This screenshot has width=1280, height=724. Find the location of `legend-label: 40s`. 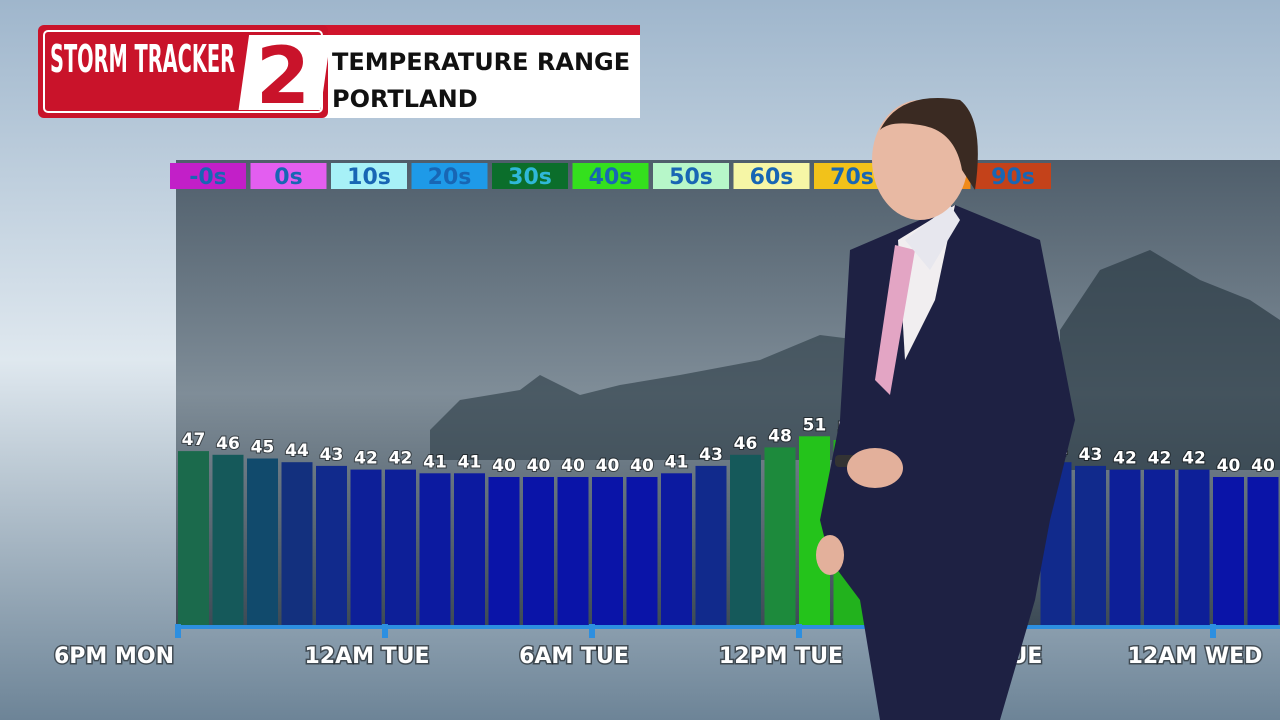

legend-label: 40s is located at coordinates (611, 177).